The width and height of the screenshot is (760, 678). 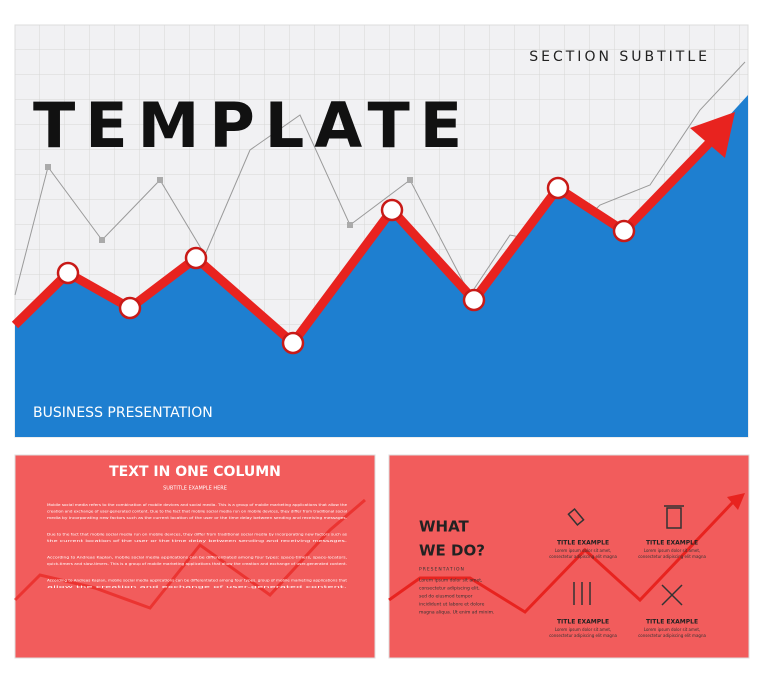 What do you see at coordinates (456, 613) in the screenshot?
I see `description-line: magna aliqua. Ut enim ad minim.` at bounding box center [456, 613].